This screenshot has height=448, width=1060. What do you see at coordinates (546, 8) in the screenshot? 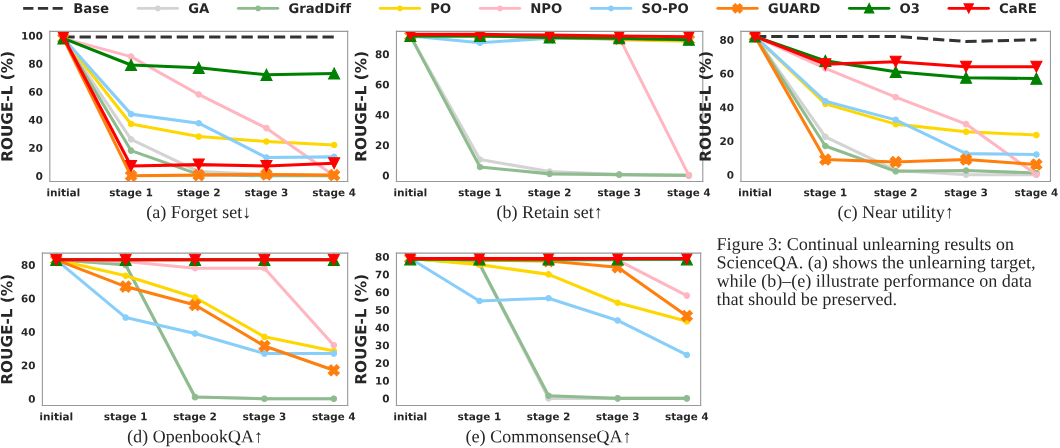
I see `legend-label: NPO` at bounding box center [546, 8].